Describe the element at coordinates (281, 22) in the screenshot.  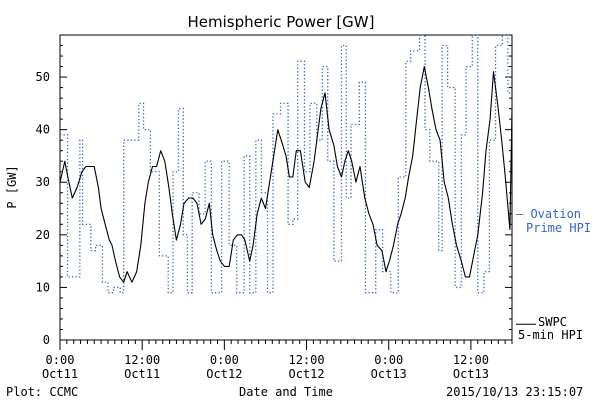
I see `chart-title: Hemispheric Power [GW]` at that location.